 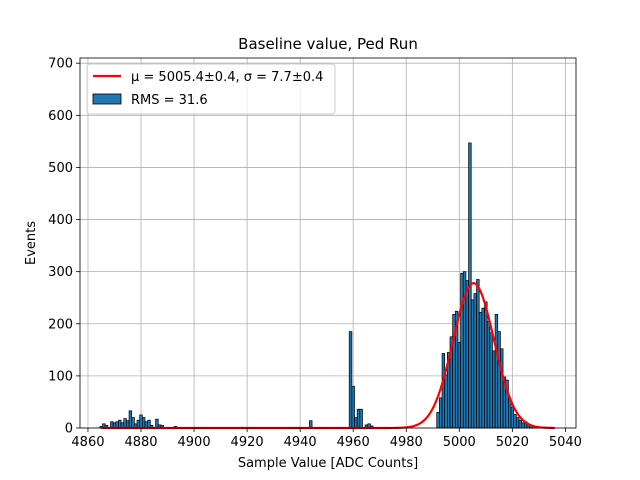 I want to click on legend-box, so click(x=211, y=89).